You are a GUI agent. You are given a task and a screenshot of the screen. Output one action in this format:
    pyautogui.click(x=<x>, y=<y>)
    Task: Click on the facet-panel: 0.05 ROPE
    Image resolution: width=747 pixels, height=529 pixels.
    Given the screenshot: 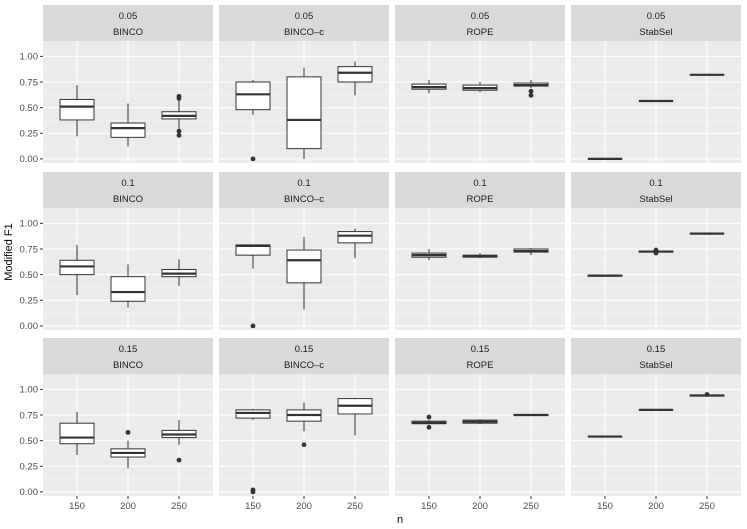 What is the action you would take?
    pyautogui.click(x=480, y=84)
    